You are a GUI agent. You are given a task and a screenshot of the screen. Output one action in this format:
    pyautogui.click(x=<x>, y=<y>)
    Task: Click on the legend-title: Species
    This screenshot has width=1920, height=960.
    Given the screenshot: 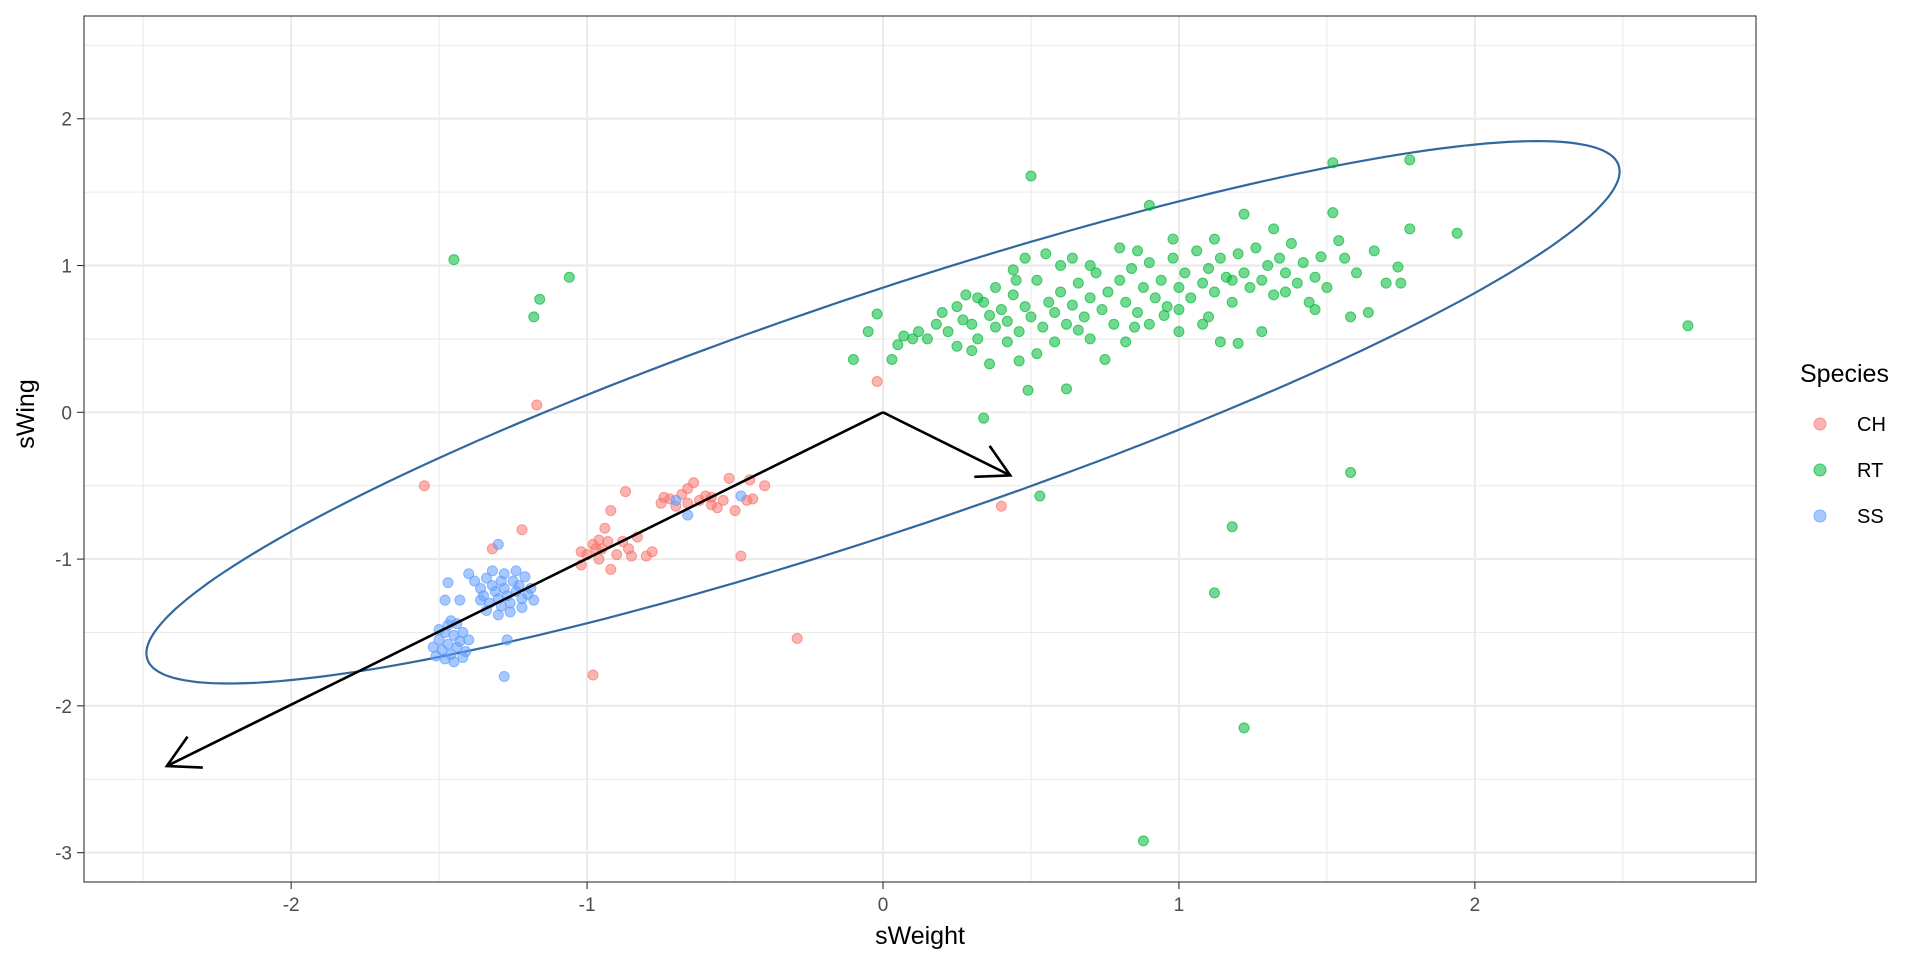 What is the action you would take?
    pyautogui.click(x=1844, y=374)
    